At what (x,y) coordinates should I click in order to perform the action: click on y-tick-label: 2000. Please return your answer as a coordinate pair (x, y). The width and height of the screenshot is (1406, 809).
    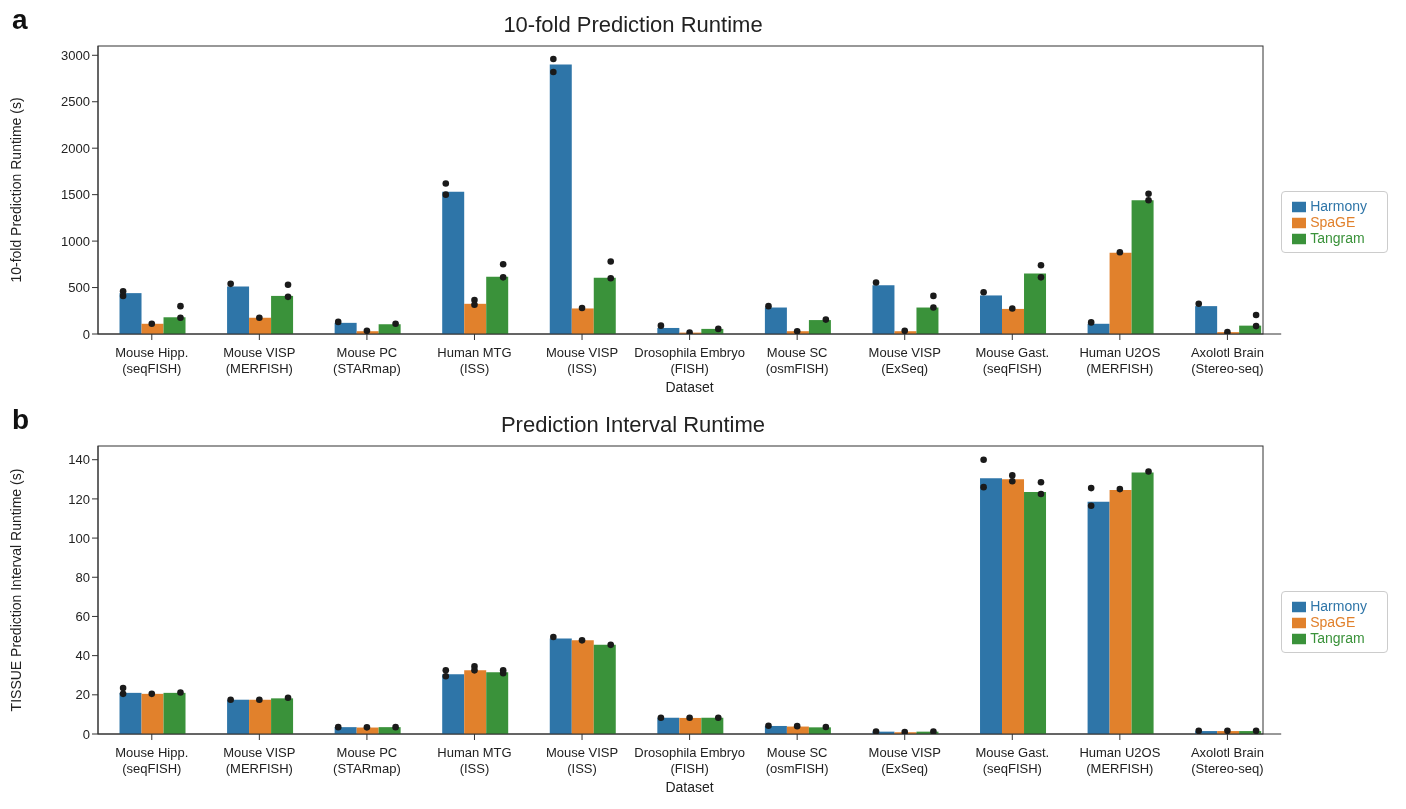
    Looking at the image, I should click on (75, 148).